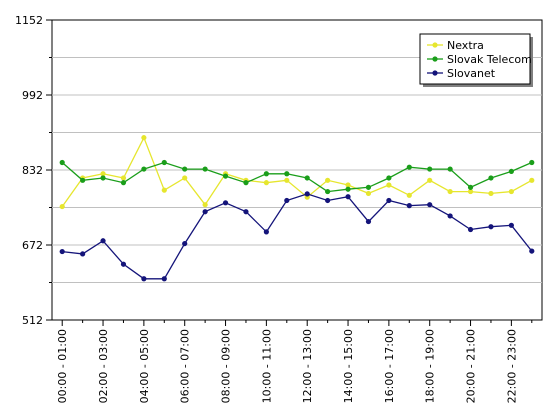 The image size is (550, 410). What do you see at coordinates (32, 170) in the screenshot?
I see `y-tick-label: 832` at bounding box center [32, 170].